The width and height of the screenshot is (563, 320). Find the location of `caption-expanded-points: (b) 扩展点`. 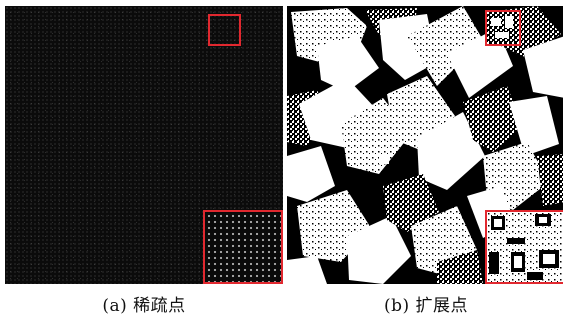

caption-expanded-points: (b) 扩展点 is located at coordinates (426, 306).